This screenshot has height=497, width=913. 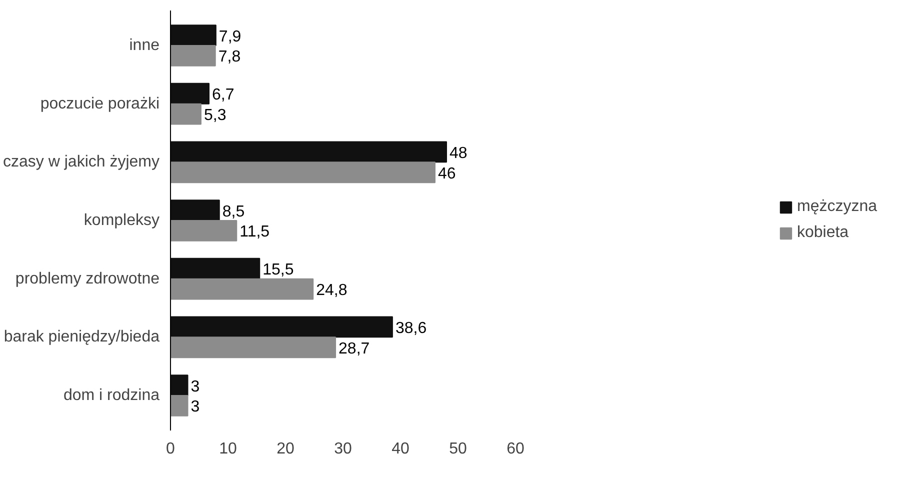 I want to click on legend-label: kobieta, so click(x=822, y=233).